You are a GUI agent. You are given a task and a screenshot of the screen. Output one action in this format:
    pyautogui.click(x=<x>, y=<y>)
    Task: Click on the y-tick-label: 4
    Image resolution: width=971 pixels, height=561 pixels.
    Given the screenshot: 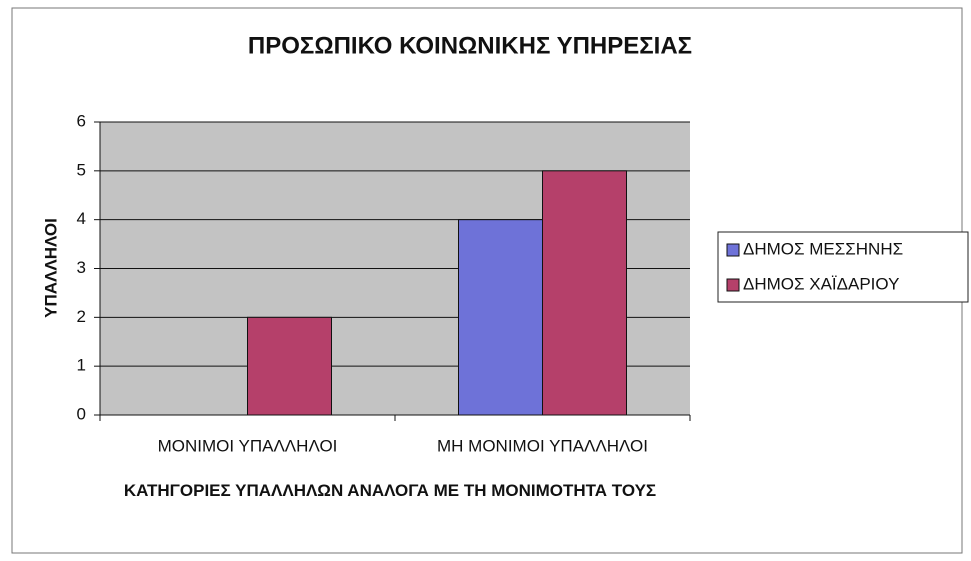 What is the action you would take?
    pyautogui.click(x=81, y=218)
    